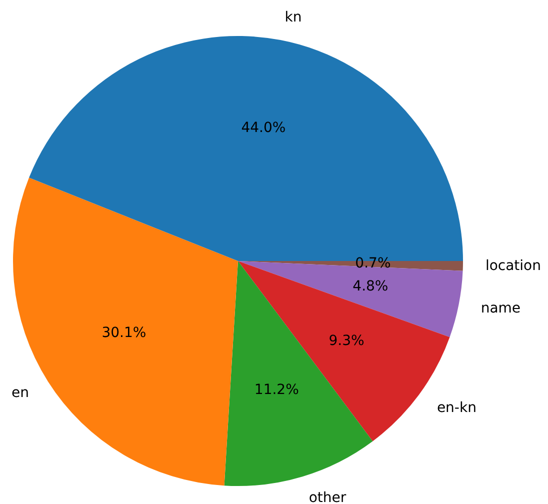 Image resolution: width=548 pixels, height=504 pixels. I want to click on slice-label: en, so click(20, 393).